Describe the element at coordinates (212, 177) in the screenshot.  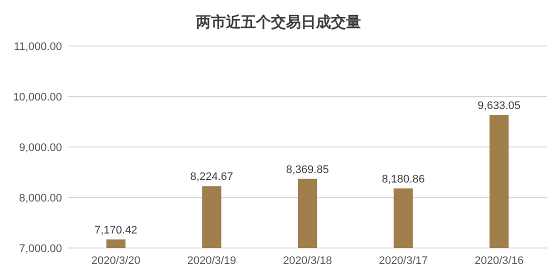
I see `data-label: 8,224.67` at that location.